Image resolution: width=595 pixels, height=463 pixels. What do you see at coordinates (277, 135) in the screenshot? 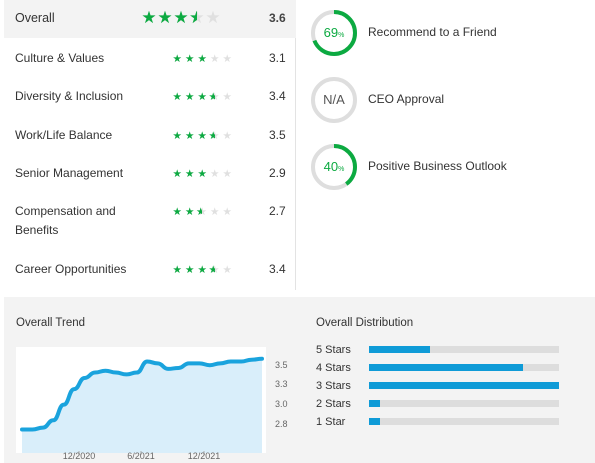
I see `rating-value: 3.5` at bounding box center [277, 135].